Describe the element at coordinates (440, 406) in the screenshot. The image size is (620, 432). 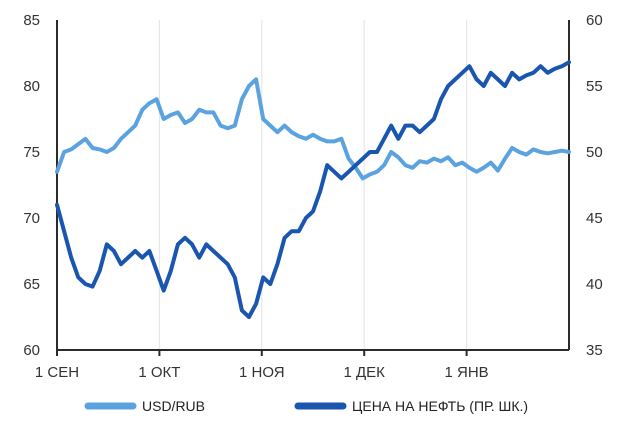
I see `legend-label: ЦЕНА НА НЕФТЬ (ПР. ШК.)` at that location.